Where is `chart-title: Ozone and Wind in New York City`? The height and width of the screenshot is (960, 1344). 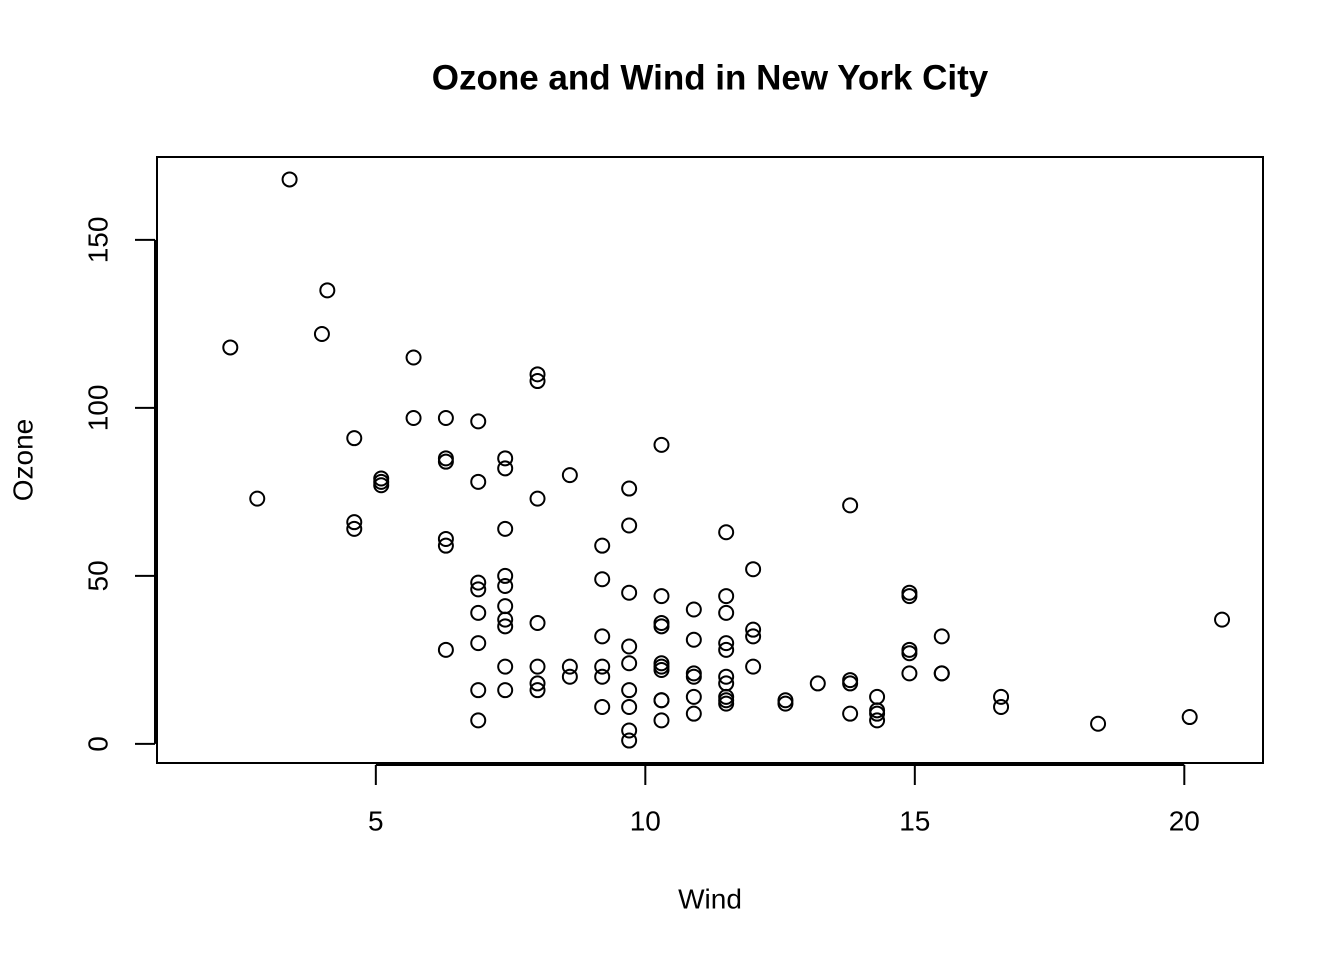 chart-title: Ozone and Wind in New York City is located at coordinates (710, 77).